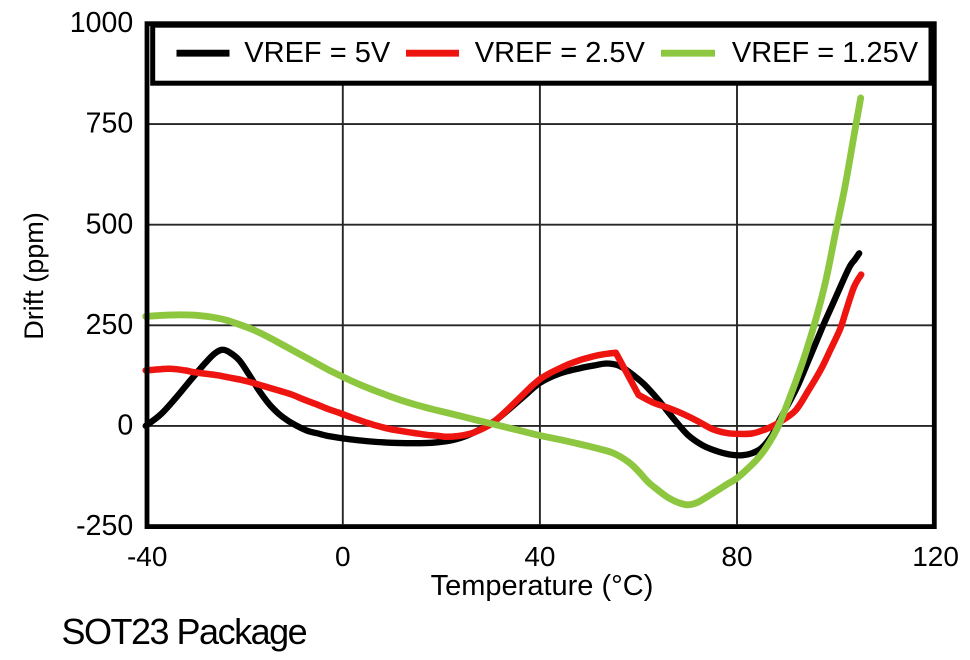 The image size is (970, 660). What do you see at coordinates (101, 23) in the screenshot?
I see `svg-text: 1000` at bounding box center [101, 23].